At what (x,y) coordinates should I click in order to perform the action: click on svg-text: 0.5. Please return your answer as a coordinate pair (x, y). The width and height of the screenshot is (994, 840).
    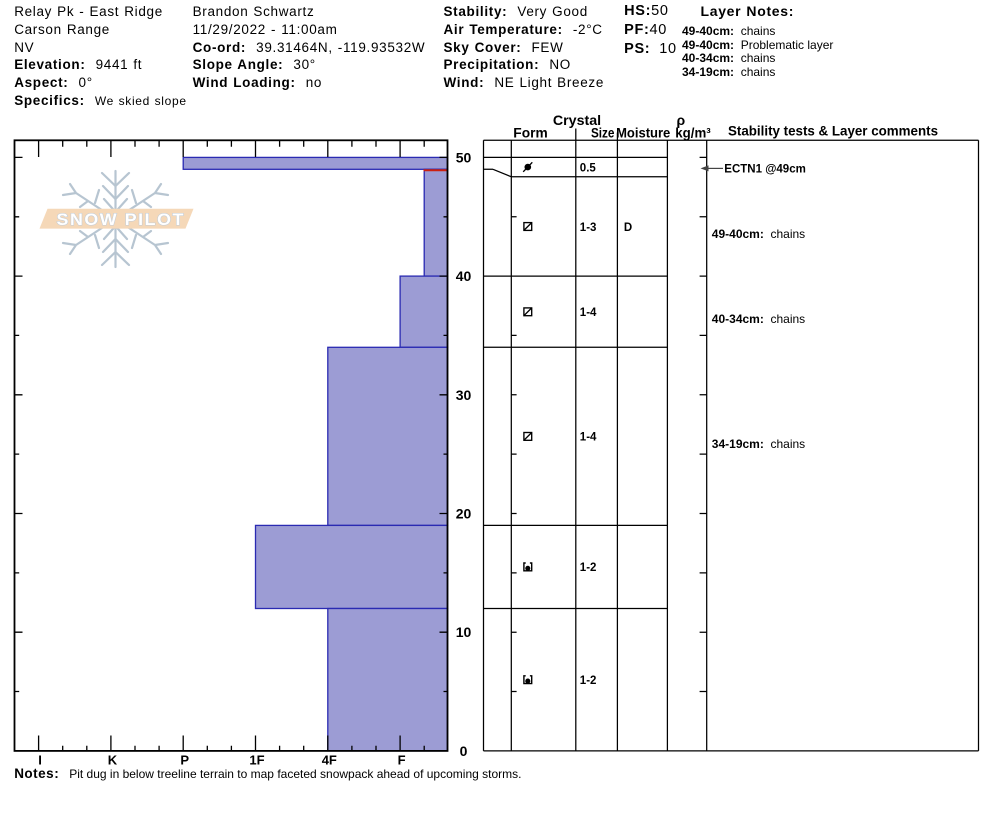
    Looking at the image, I should click on (588, 168).